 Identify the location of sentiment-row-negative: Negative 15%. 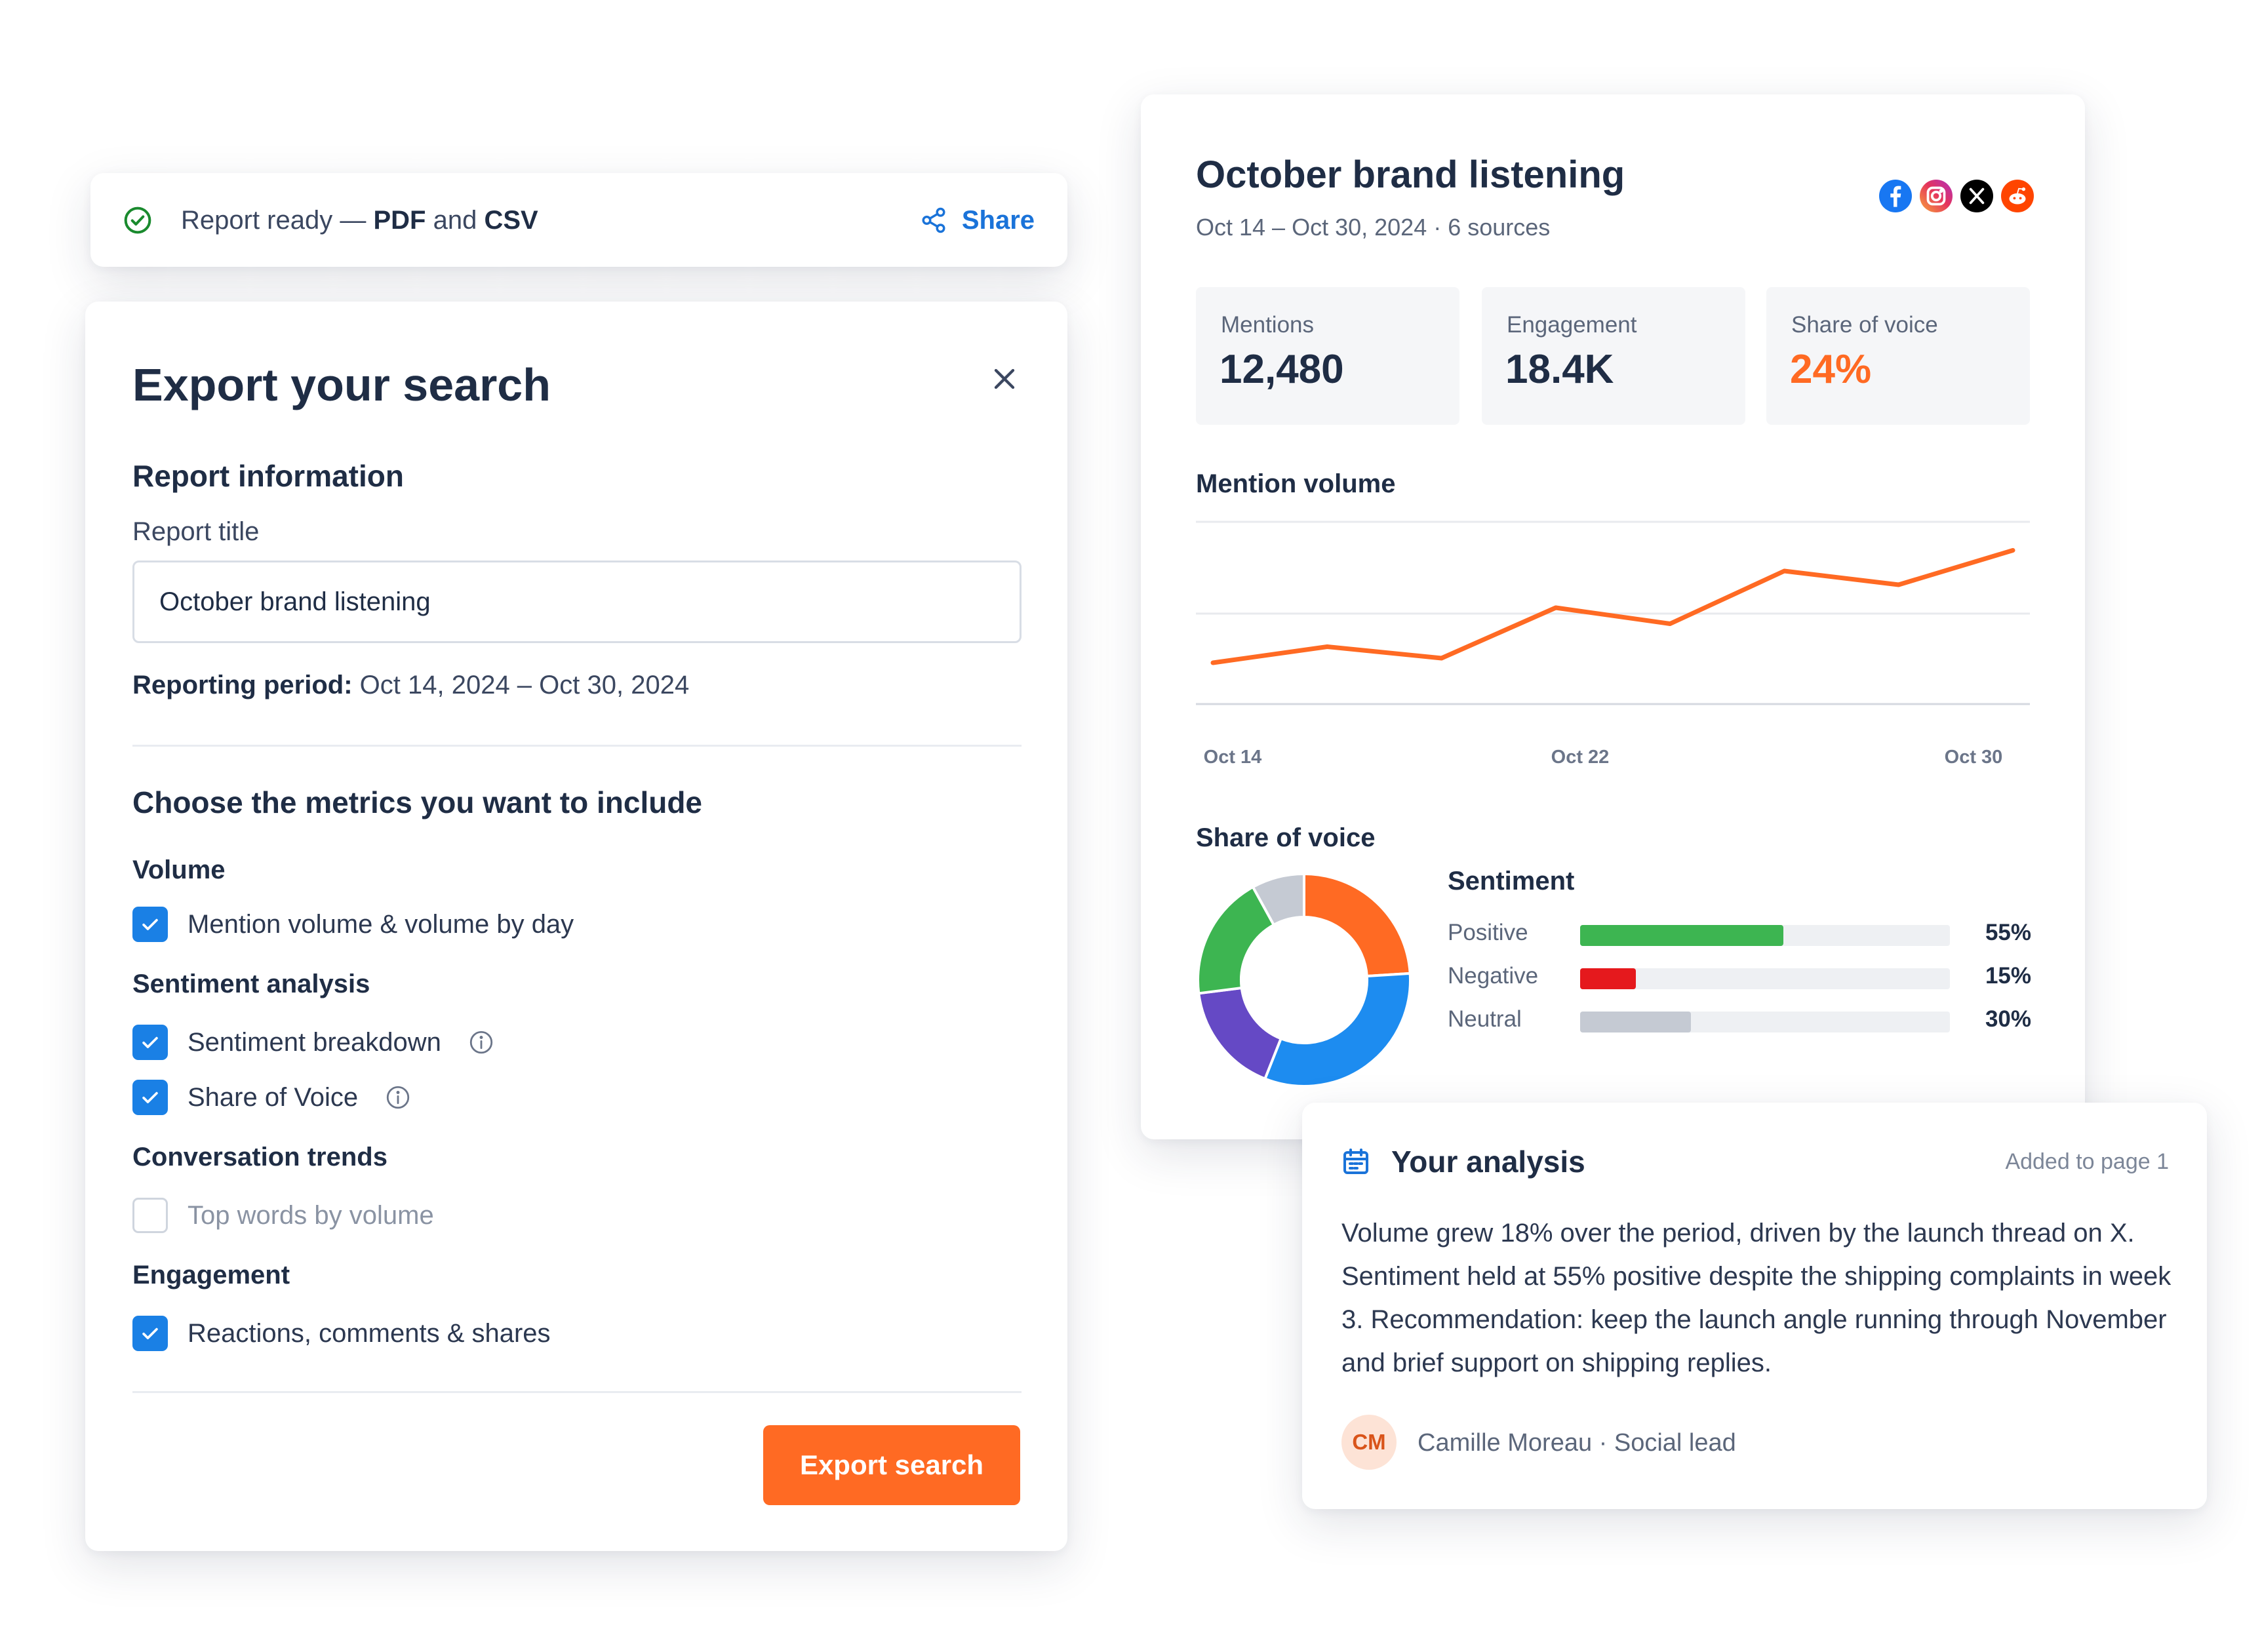
(1739, 976).